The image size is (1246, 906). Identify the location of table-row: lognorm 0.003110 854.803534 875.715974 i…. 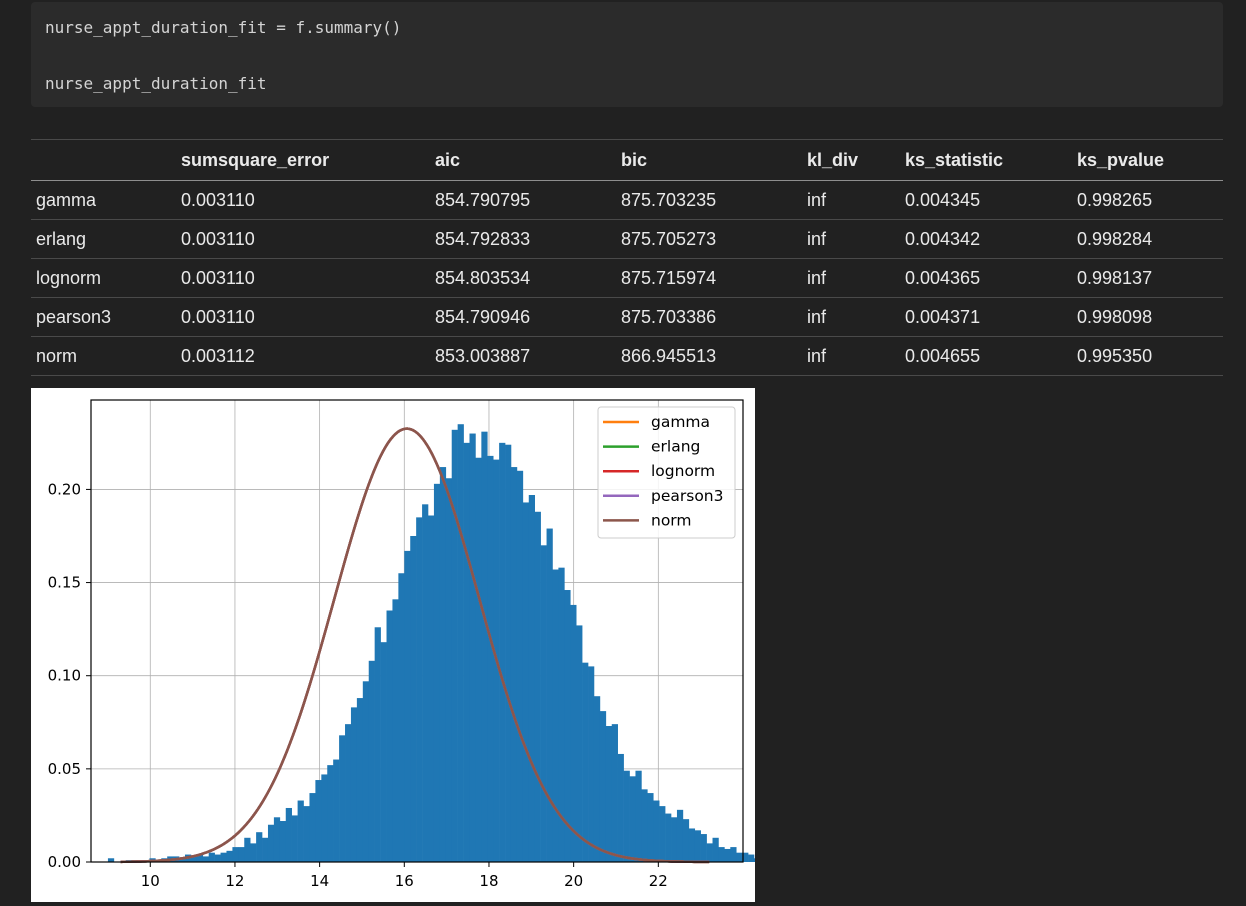
(627, 278).